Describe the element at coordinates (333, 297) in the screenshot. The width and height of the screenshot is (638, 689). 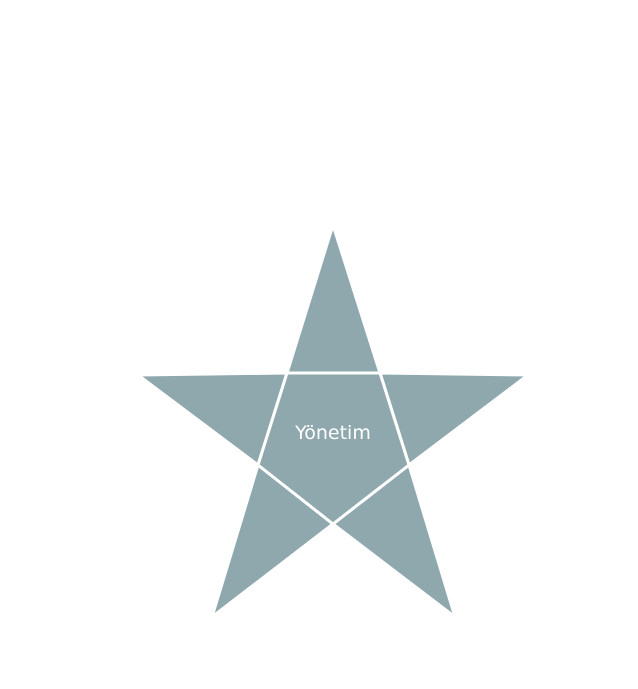
I see `star-point-top` at that location.